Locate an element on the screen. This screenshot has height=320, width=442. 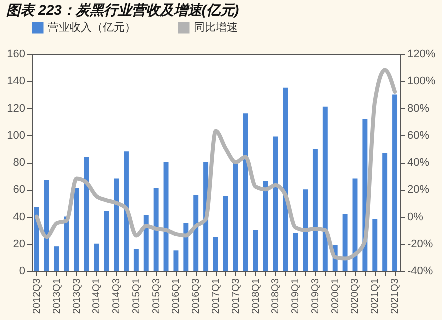
x-tick-label: 2019Q1 is located at coordinates (296, 296).